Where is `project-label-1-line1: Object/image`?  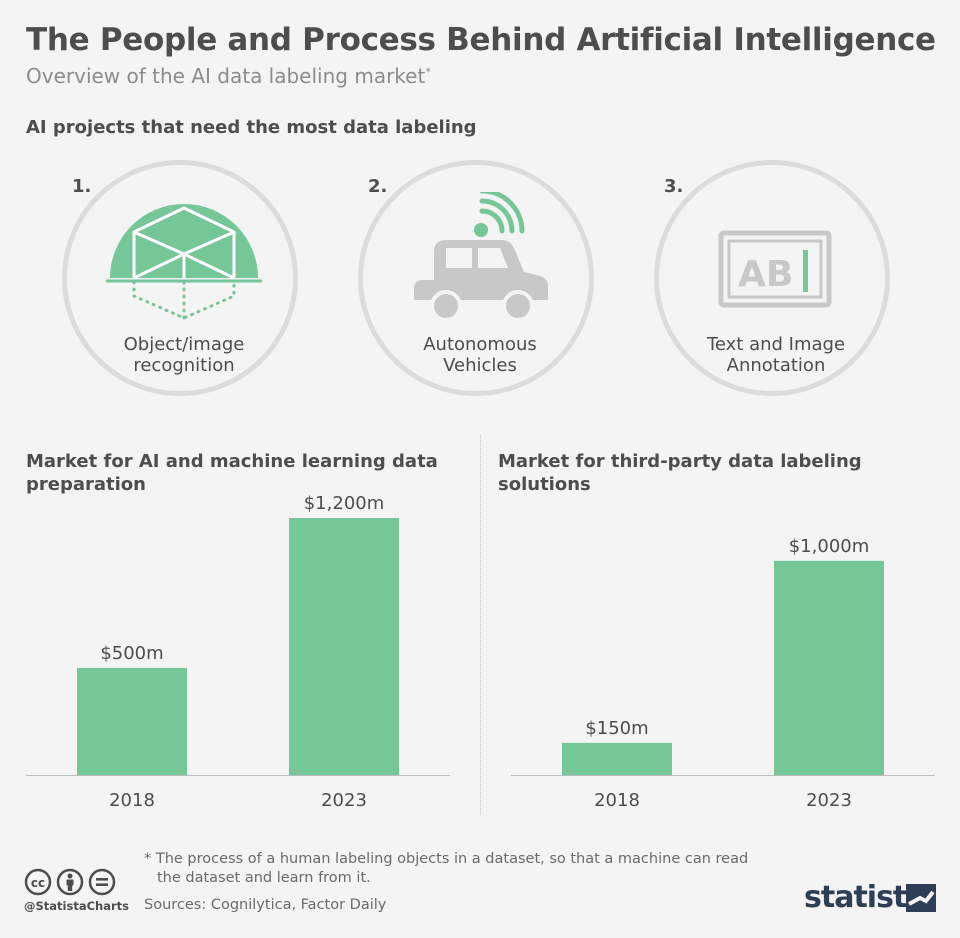
project-label-1-line1: Object/image is located at coordinates (184, 344).